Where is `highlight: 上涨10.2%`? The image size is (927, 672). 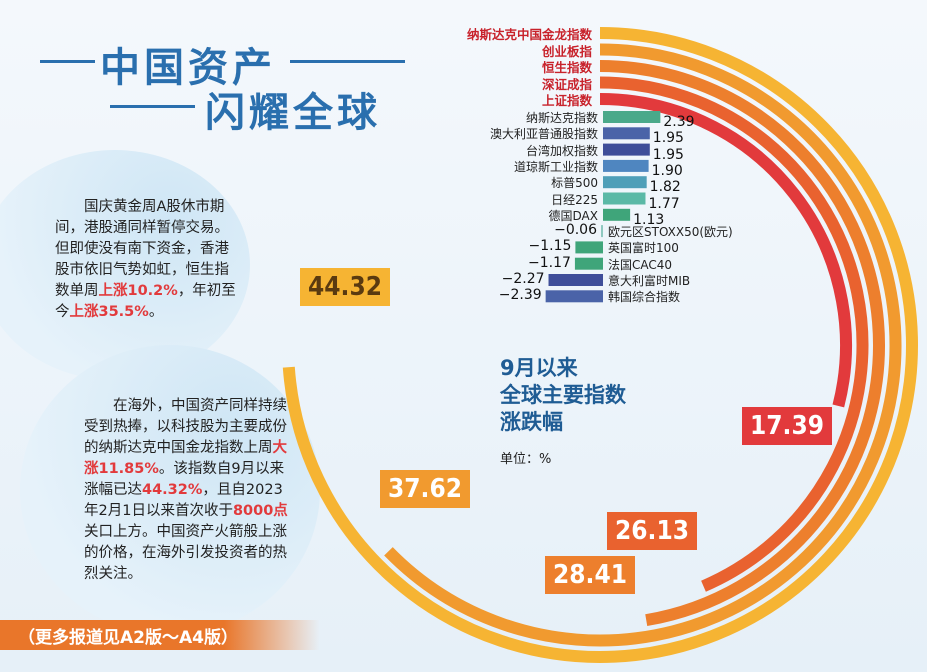
highlight: 上涨10.2% is located at coordinates (138, 291).